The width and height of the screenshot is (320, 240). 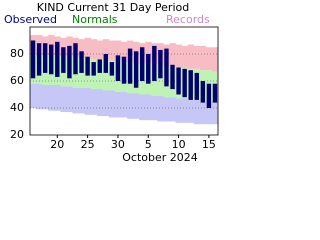 I want to click on y-tick-label: 60, so click(x=17, y=80).